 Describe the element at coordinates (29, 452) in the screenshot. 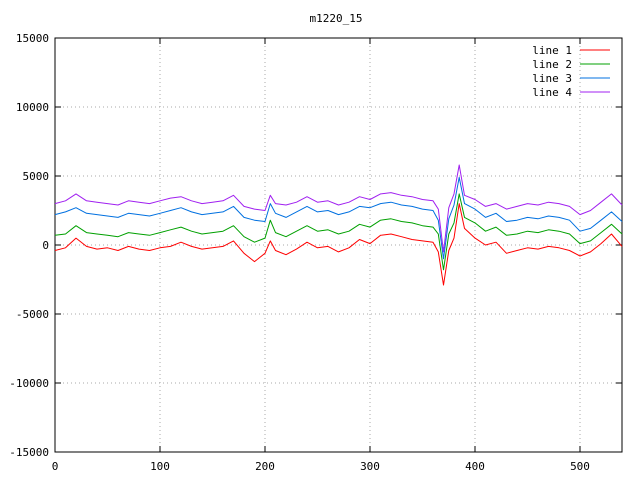

I see `y-tick-label: -15000` at that location.